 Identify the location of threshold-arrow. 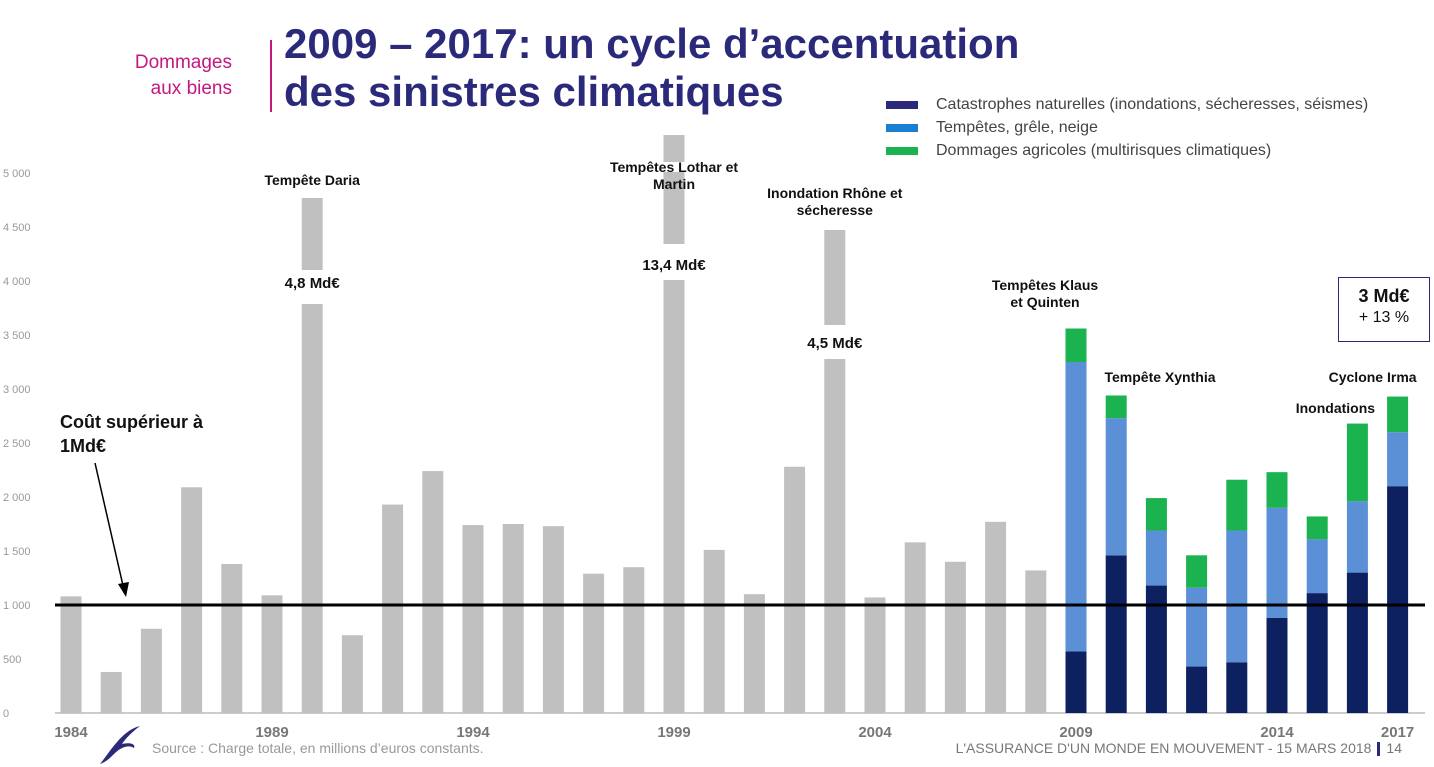
(109, 526).